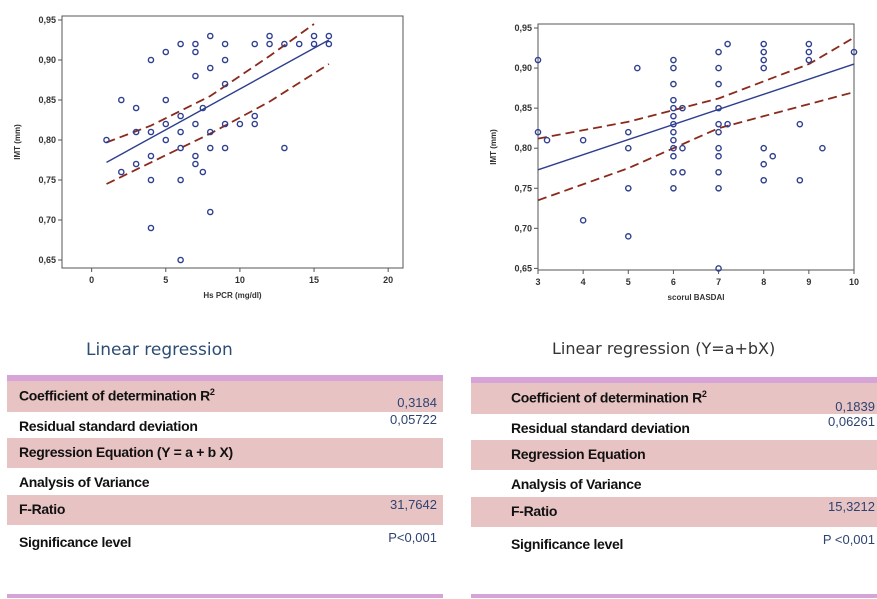 The image size is (877, 599). I want to click on row-value: 15,3212, so click(851, 506).